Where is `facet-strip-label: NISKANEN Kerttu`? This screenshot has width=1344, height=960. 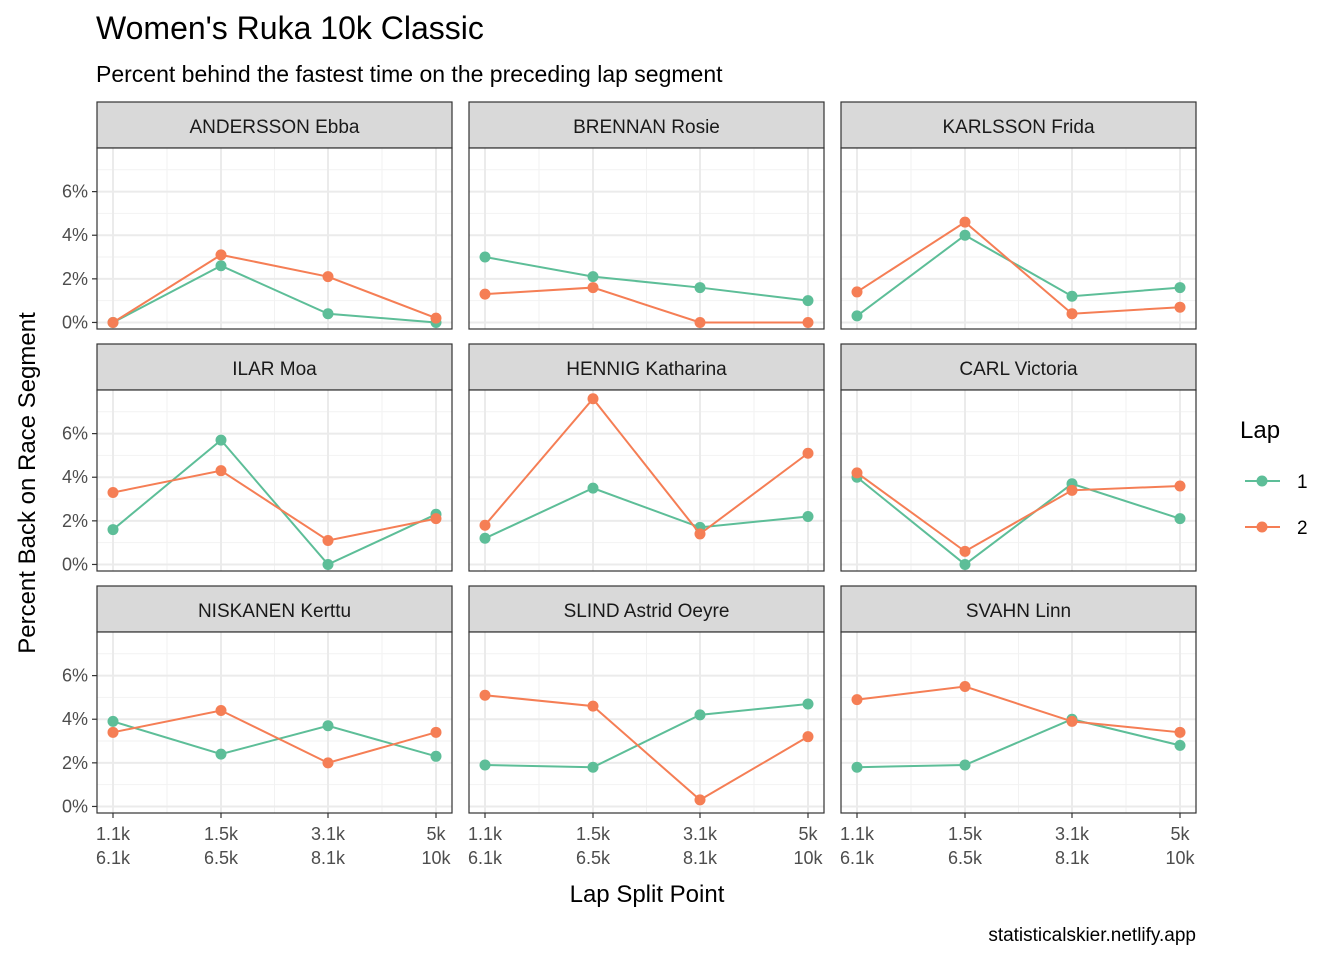 facet-strip-label: NISKANEN Kerttu is located at coordinates (274, 611).